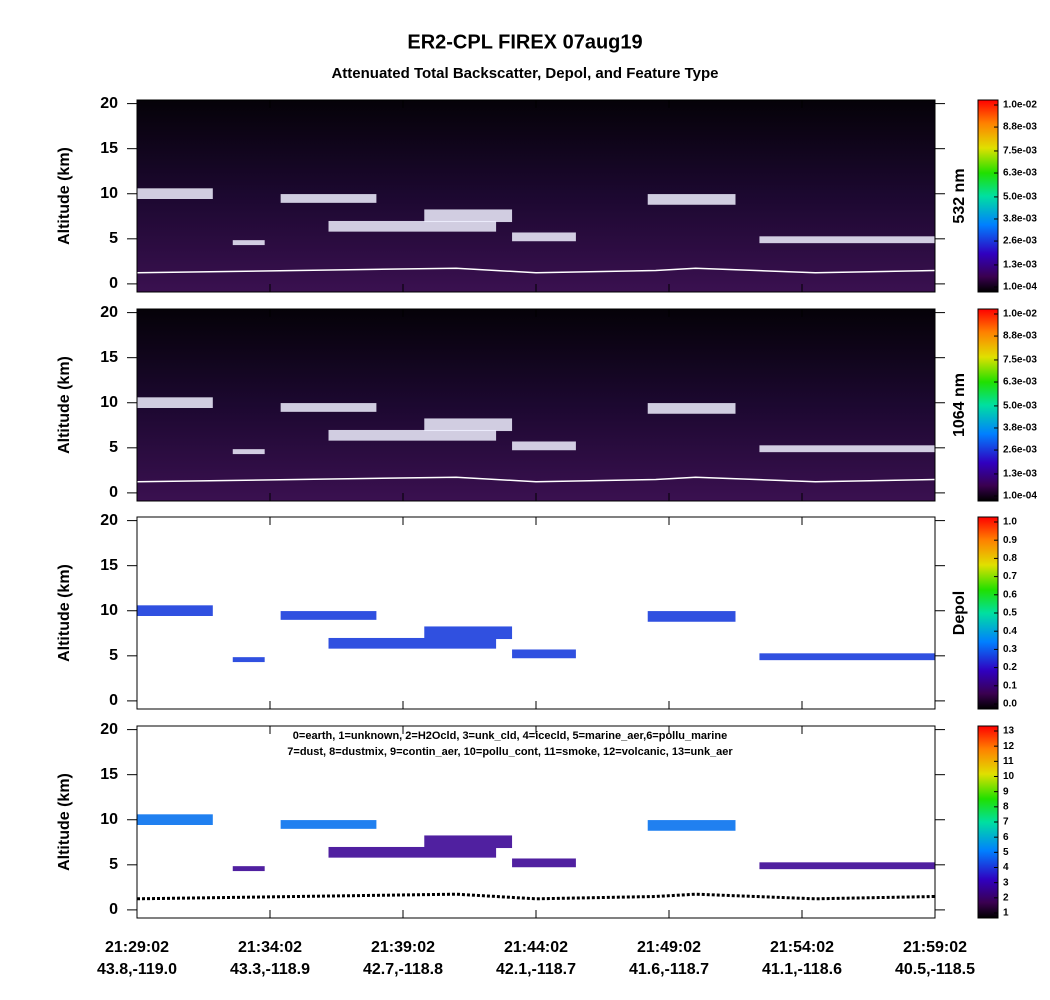  What do you see at coordinates (1006, 882) in the screenshot?
I see `colorbar-tick-label: 3` at bounding box center [1006, 882].